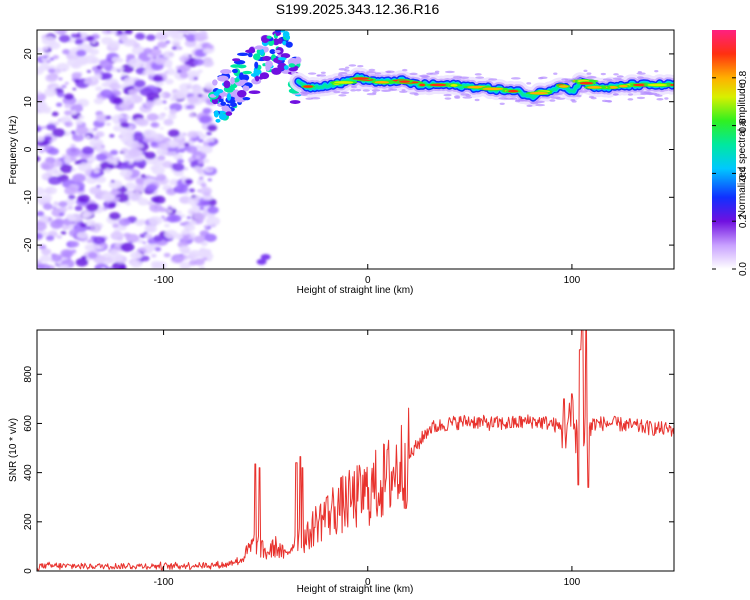 Image resolution: width=750 pixels, height=600 pixels. What do you see at coordinates (164, 582) in the screenshot?
I see `snr-x-tick-label: -100` at bounding box center [164, 582].